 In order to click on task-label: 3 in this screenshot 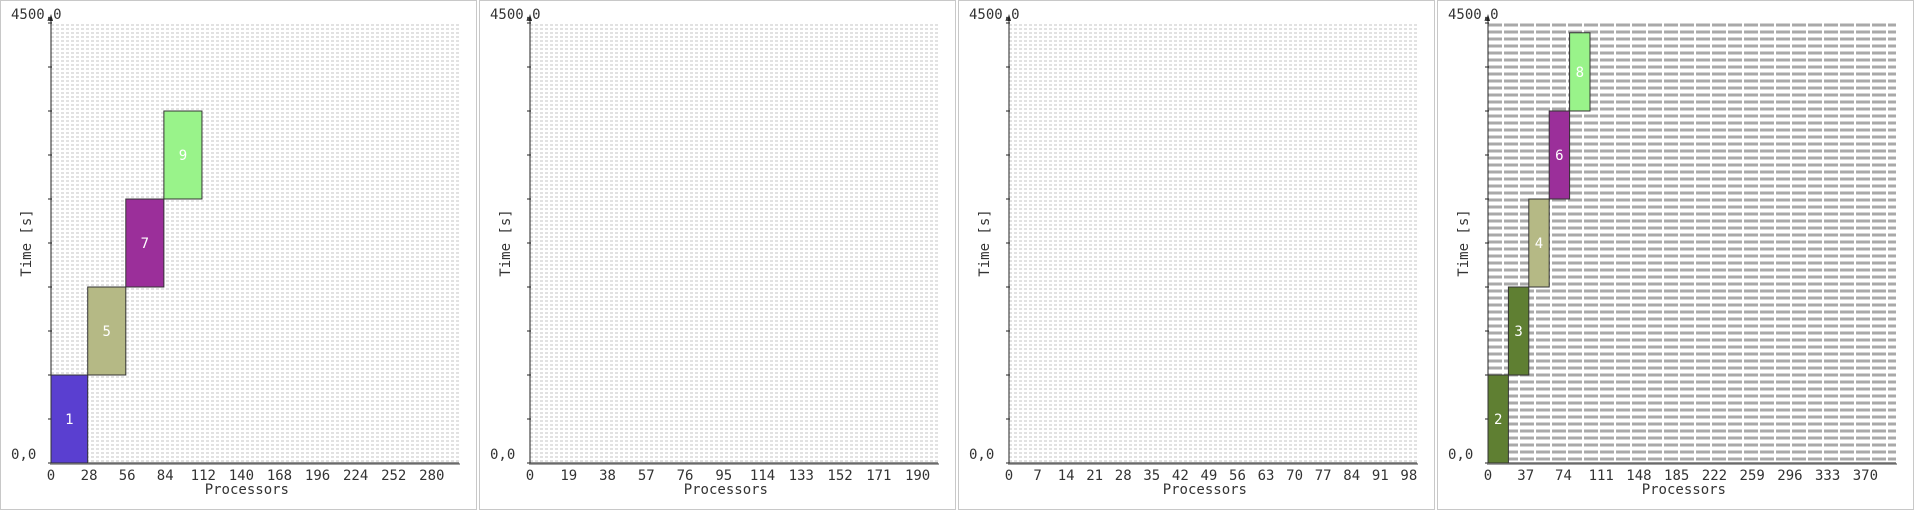, I will do `click(1518, 332)`.